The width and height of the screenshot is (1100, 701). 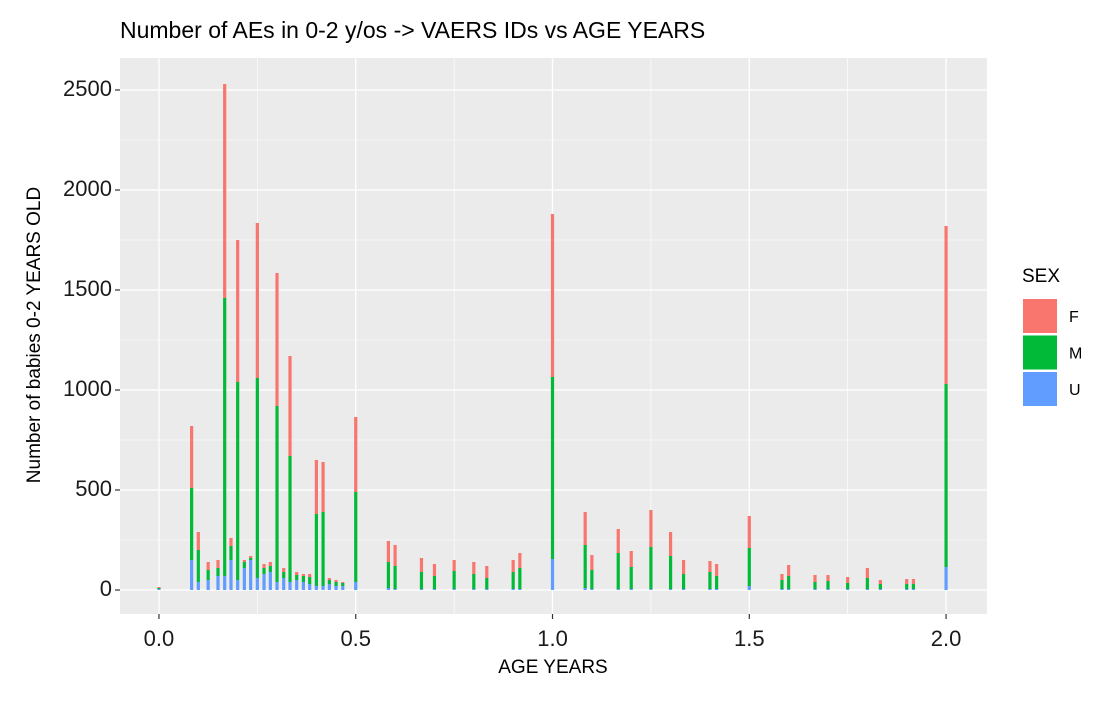 What do you see at coordinates (355, 638) in the screenshot?
I see `x-tick-label: 0.5` at bounding box center [355, 638].